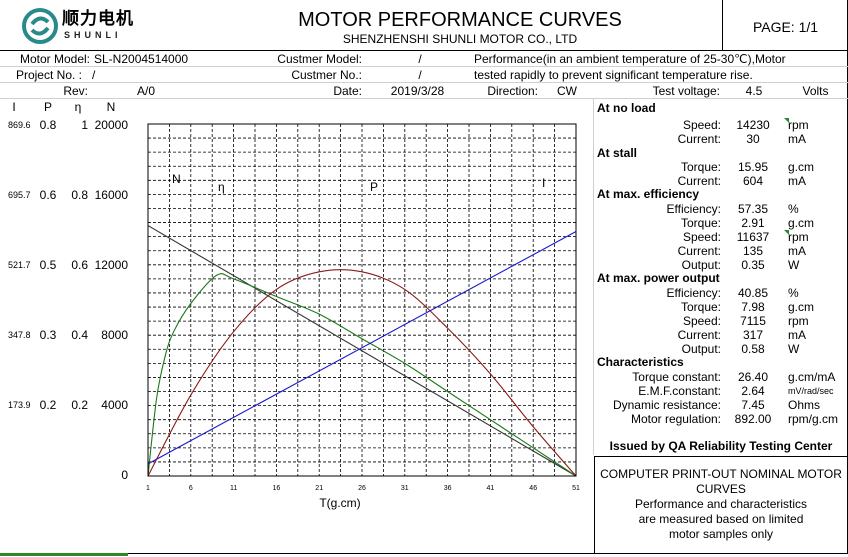 This screenshot has width=848, height=557. I want to click on logo-cn-text: 顺力电机, so click(98, 18).